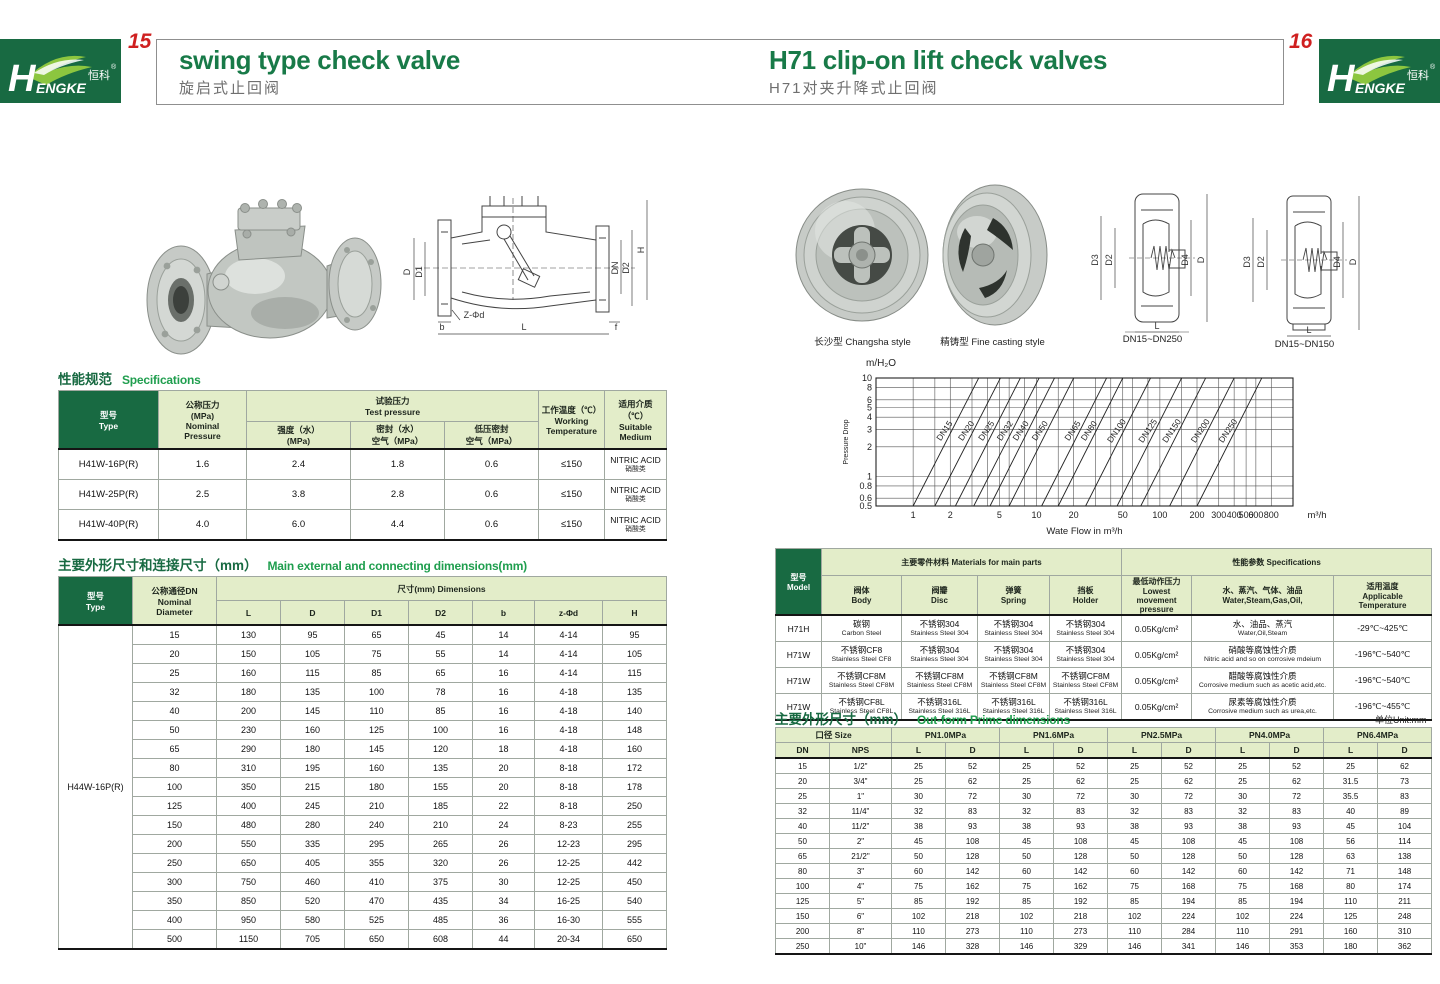  What do you see at coordinates (108, 494) in the screenshot?
I see `cell: H41W-25P(R)` at bounding box center [108, 494].